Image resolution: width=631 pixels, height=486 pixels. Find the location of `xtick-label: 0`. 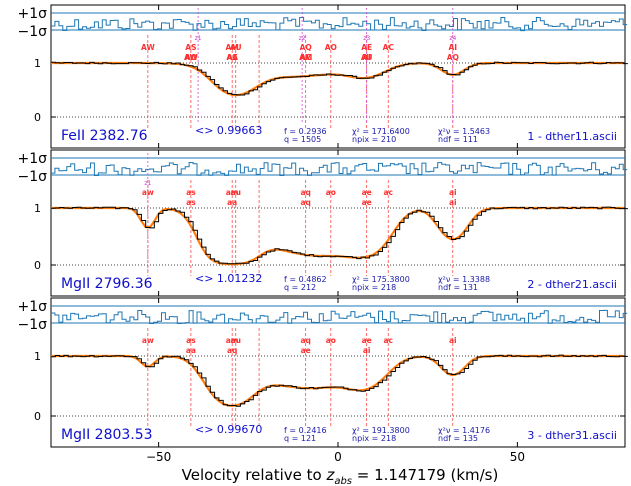

xtick-label: 0 is located at coordinates (338, 457).